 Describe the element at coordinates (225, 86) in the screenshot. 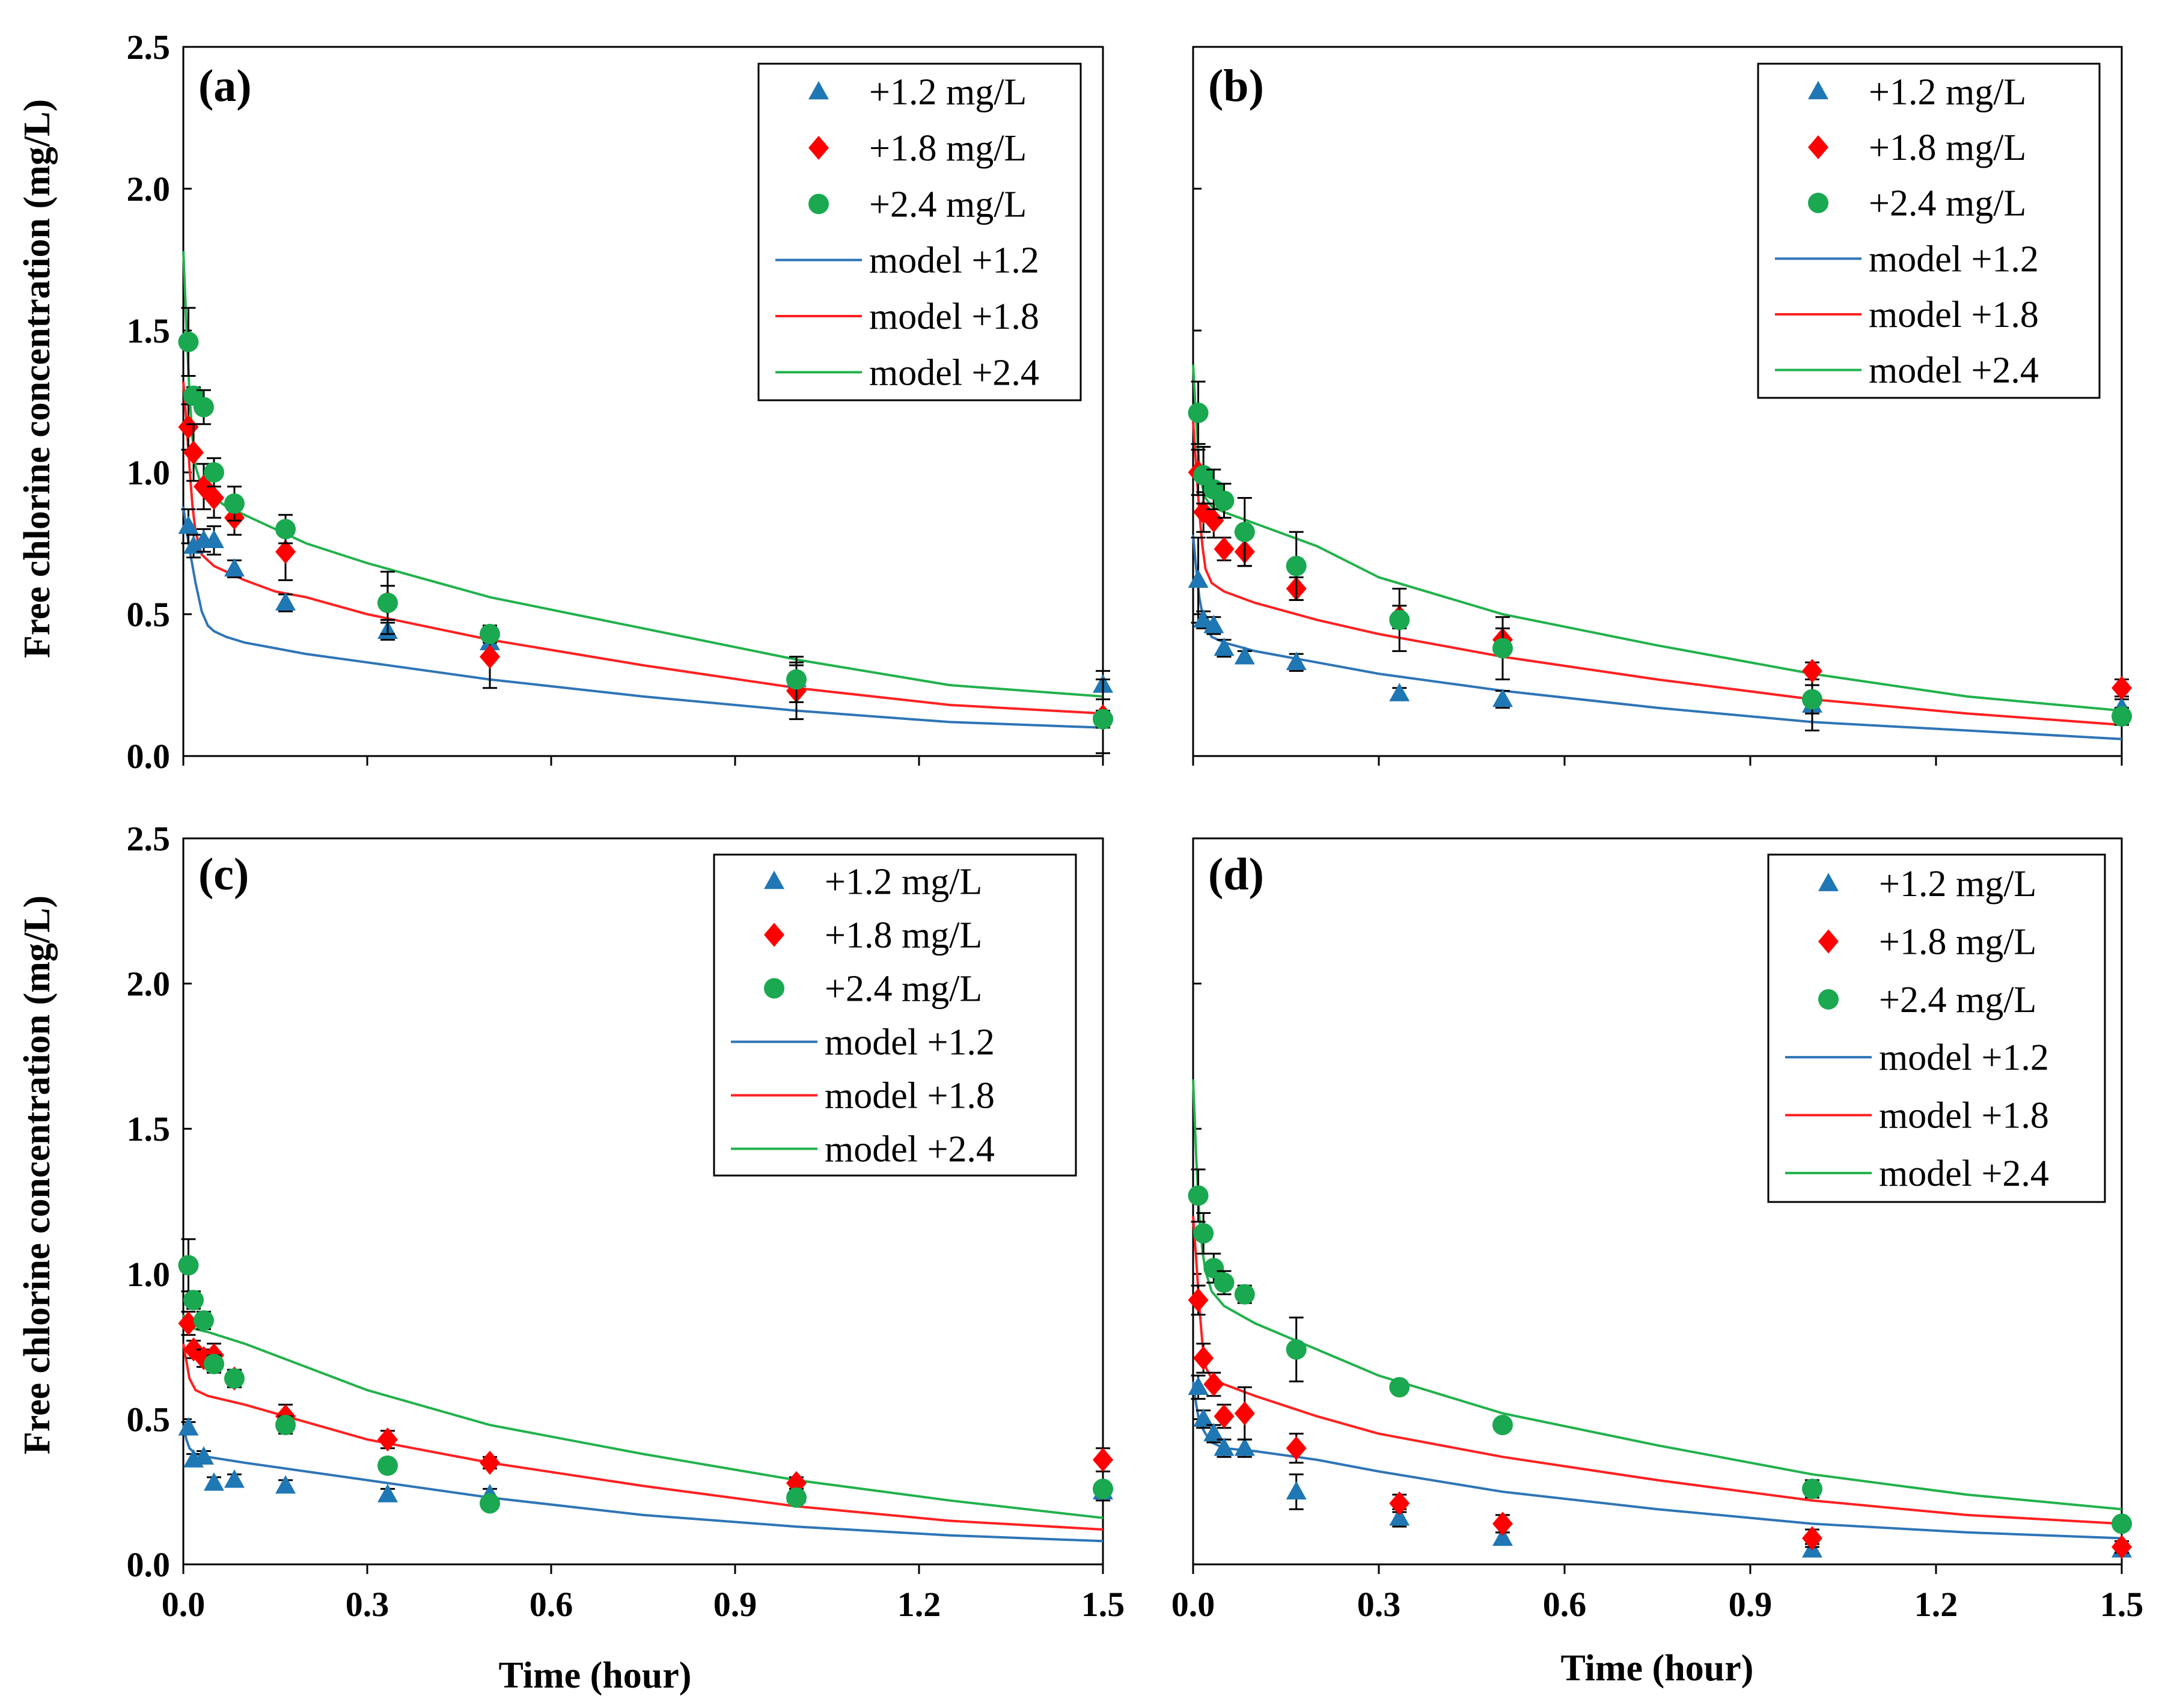

I see `panel-label: (a)` at that location.